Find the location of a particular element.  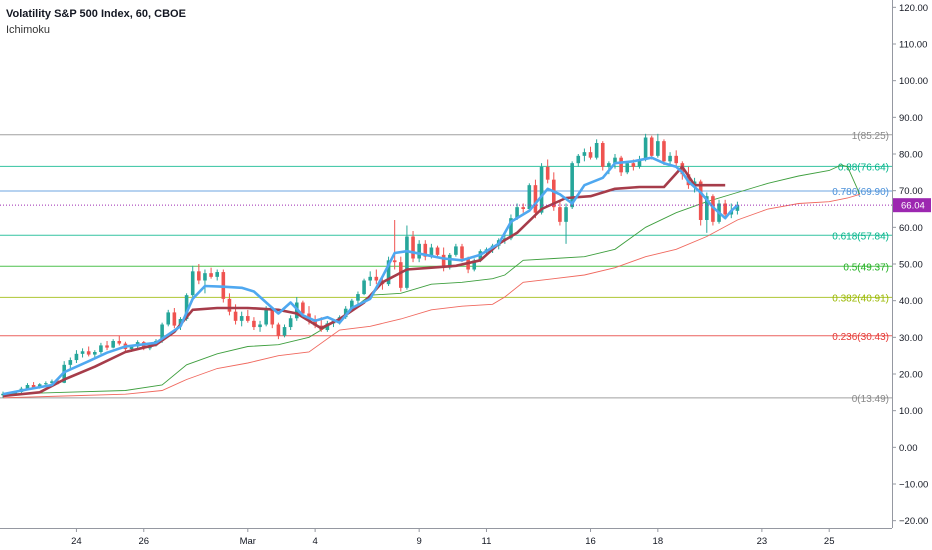

time-axis-label: 11 is located at coordinates (487, 541).